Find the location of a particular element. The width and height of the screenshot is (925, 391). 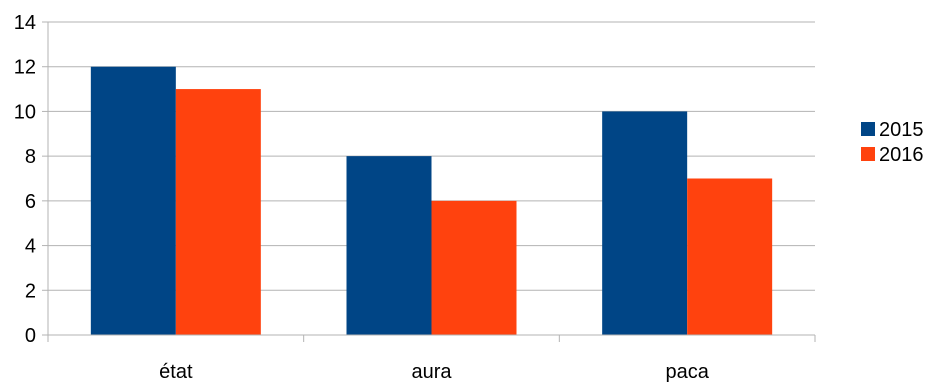

y-tick-label: 2 is located at coordinates (30, 291).